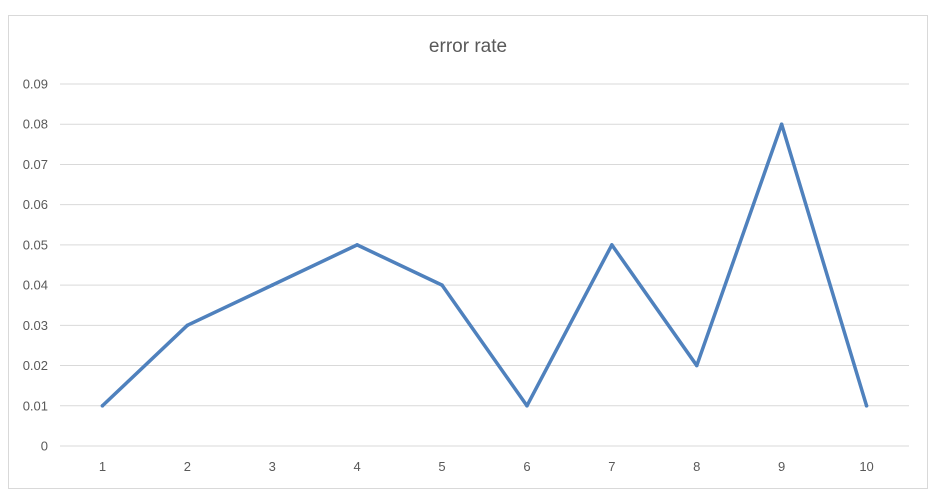  What do you see at coordinates (441, 466) in the screenshot?
I see `x-tick-label: 5` at bounding box center [441, 466].